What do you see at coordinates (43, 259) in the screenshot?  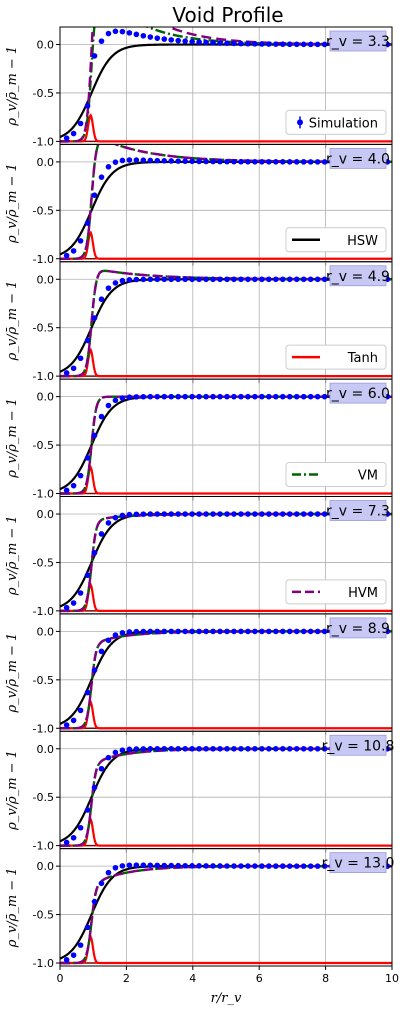 I see `y-tick-label: -1.0` at bounding box center [43, 259].